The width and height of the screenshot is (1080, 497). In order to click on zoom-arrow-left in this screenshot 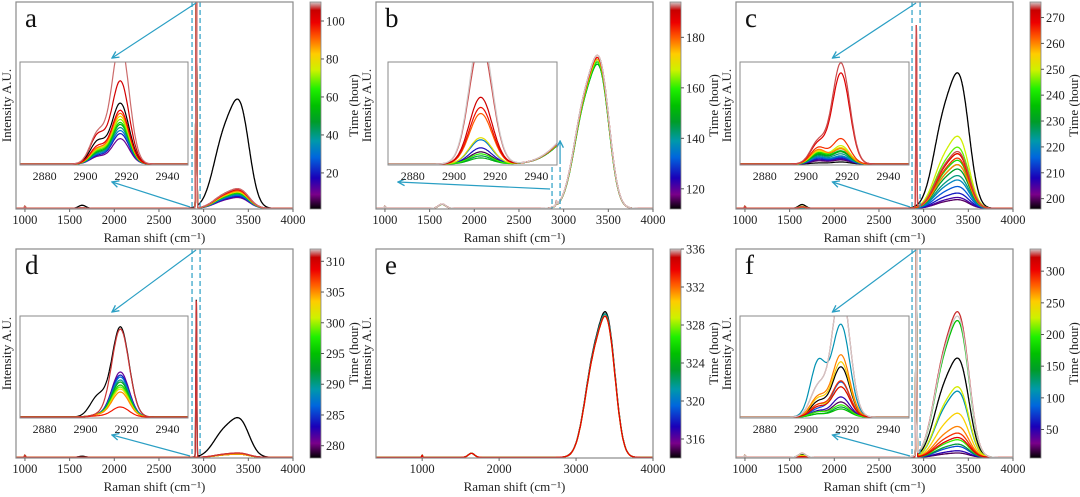, I will do `click(474, 186)`.